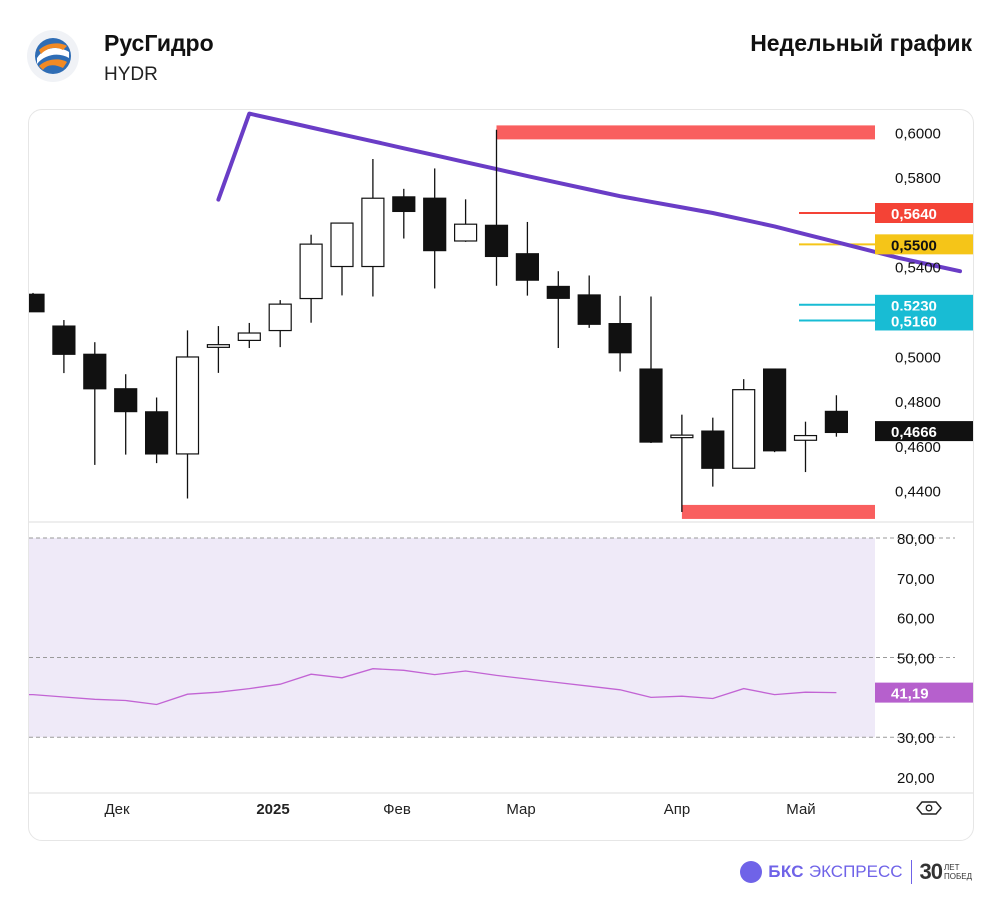  I want to click on rsi-tick-label: 60,00, so click(916, 619).